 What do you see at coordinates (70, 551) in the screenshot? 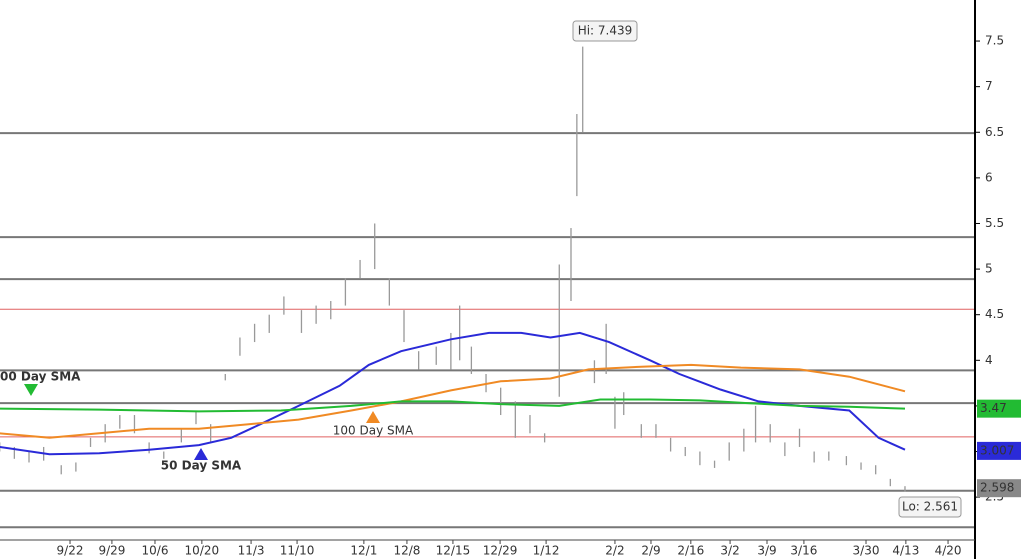
I see `x-tick-label: 9/22` at bounding box center [70, 551].